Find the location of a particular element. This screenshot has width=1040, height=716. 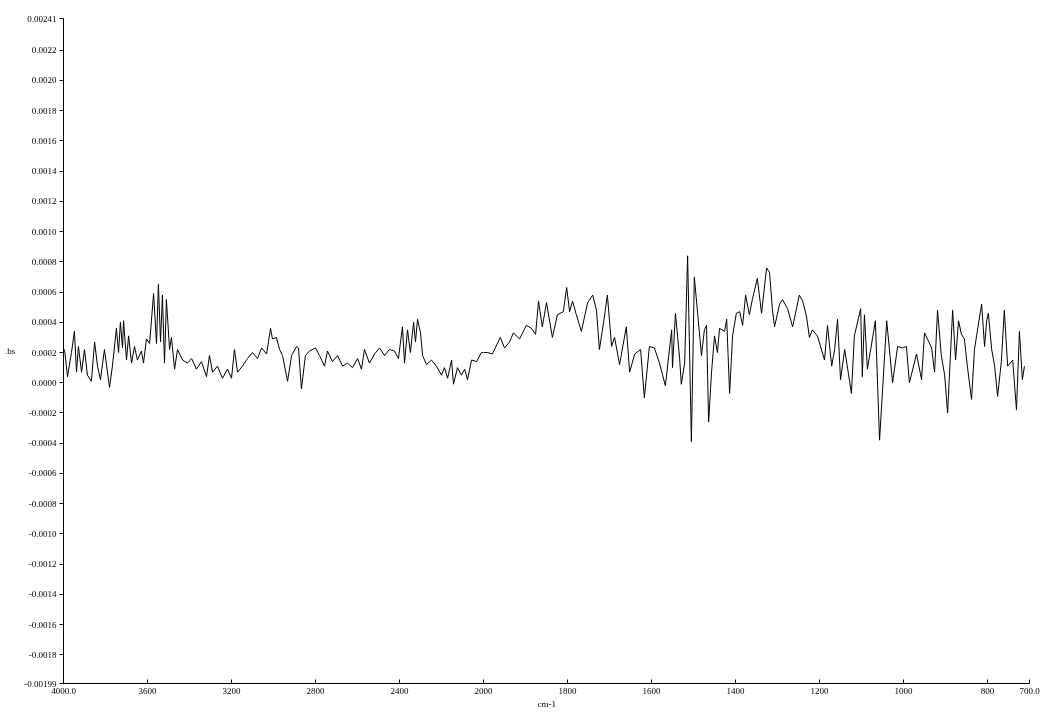

y-tick-label: 0.0014 is located at coordinates (44, 171).